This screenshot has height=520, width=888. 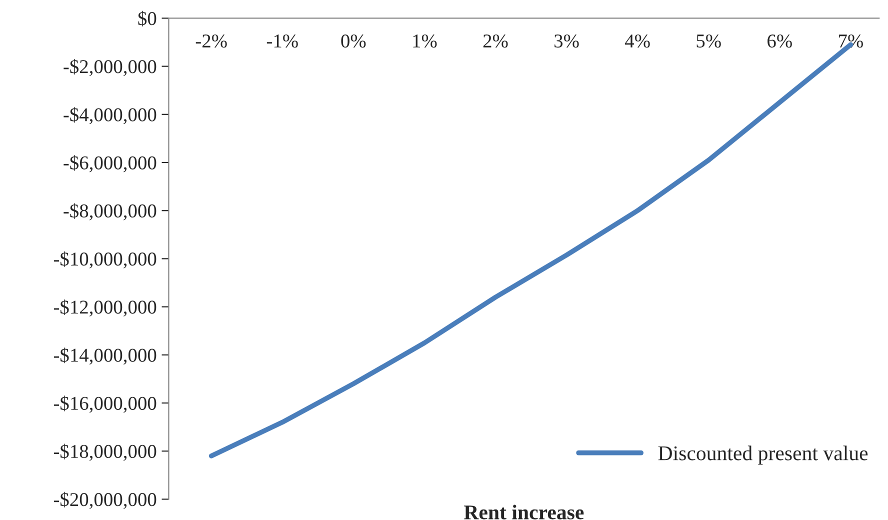 What do you see at coordinates (110, 211) in the screenshot?
I see `y-tick-label: -$8,000,000` at bounding box center [110, 211].